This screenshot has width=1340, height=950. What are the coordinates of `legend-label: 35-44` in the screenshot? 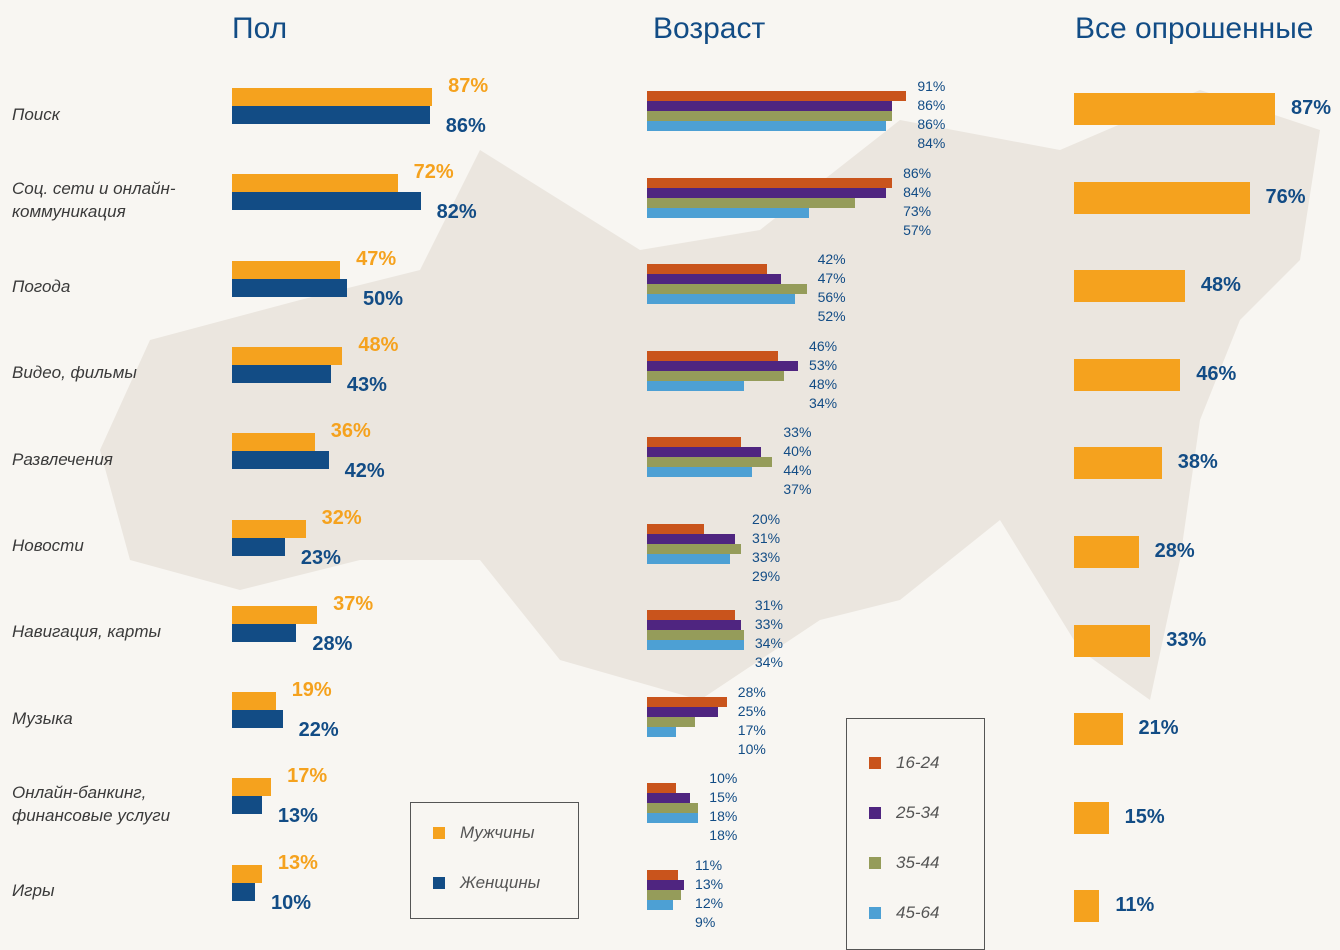 It's located at (918, 862).